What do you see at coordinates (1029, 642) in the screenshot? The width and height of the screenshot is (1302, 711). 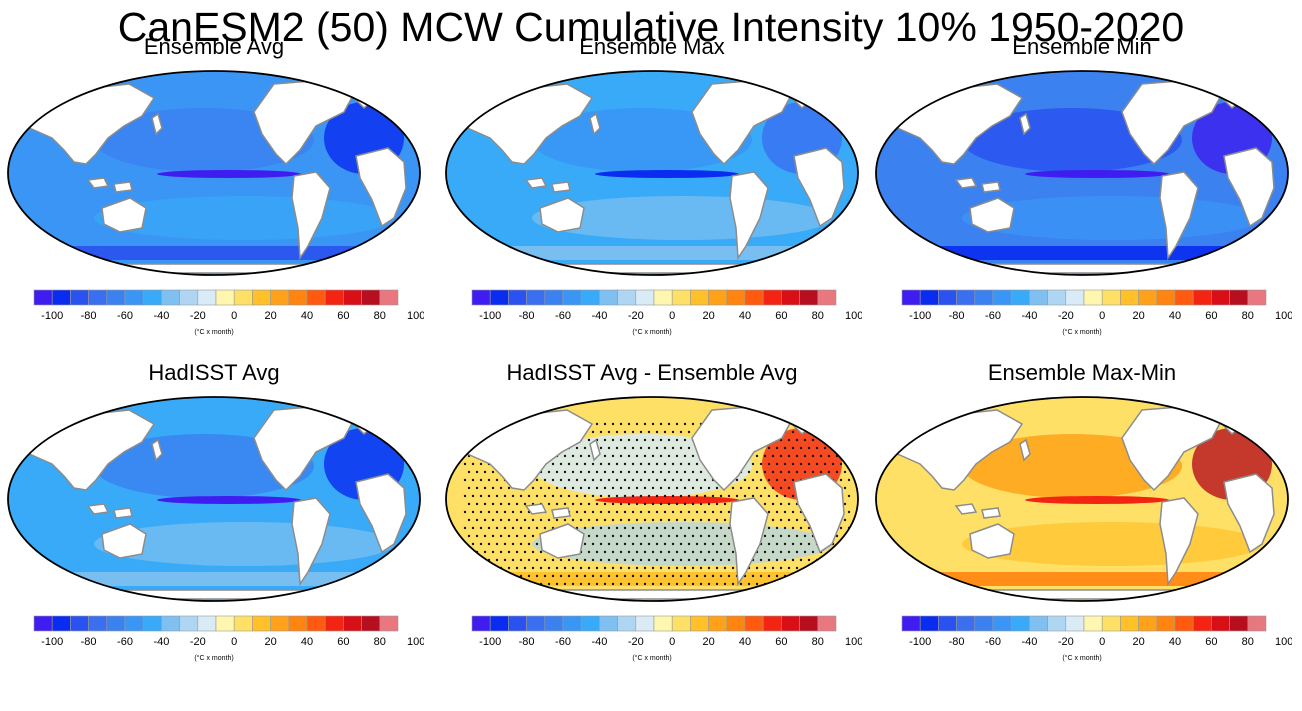 I see `colorbar-tick-label: -40` at bounding box center [1029, 642].